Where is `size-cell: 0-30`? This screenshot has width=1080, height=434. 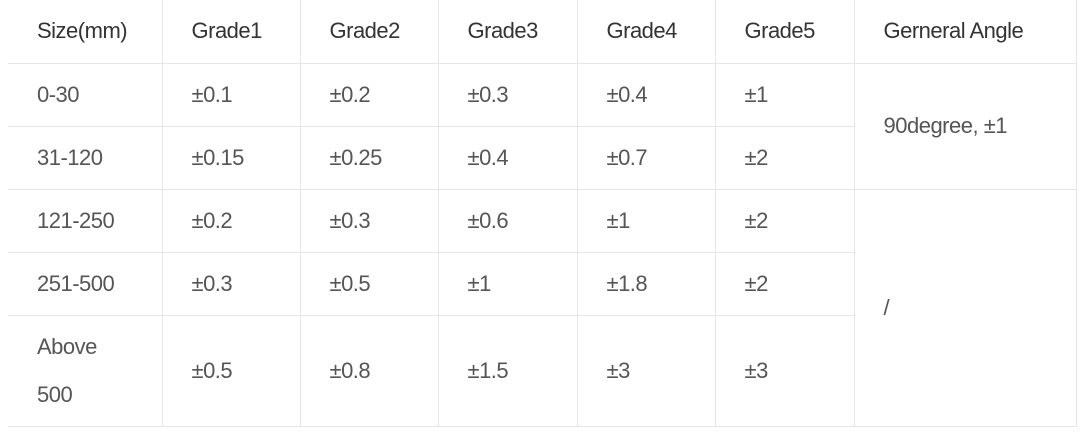
size-cell: 0-30 is located at coordinates (85, 94).